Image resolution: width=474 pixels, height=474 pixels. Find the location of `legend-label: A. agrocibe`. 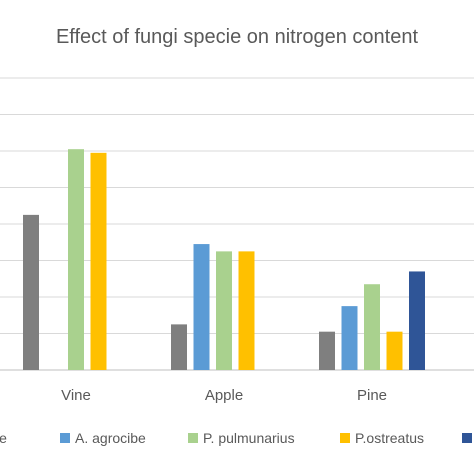

legend-label: A. agrocibe is located at coordinates (110, 438).